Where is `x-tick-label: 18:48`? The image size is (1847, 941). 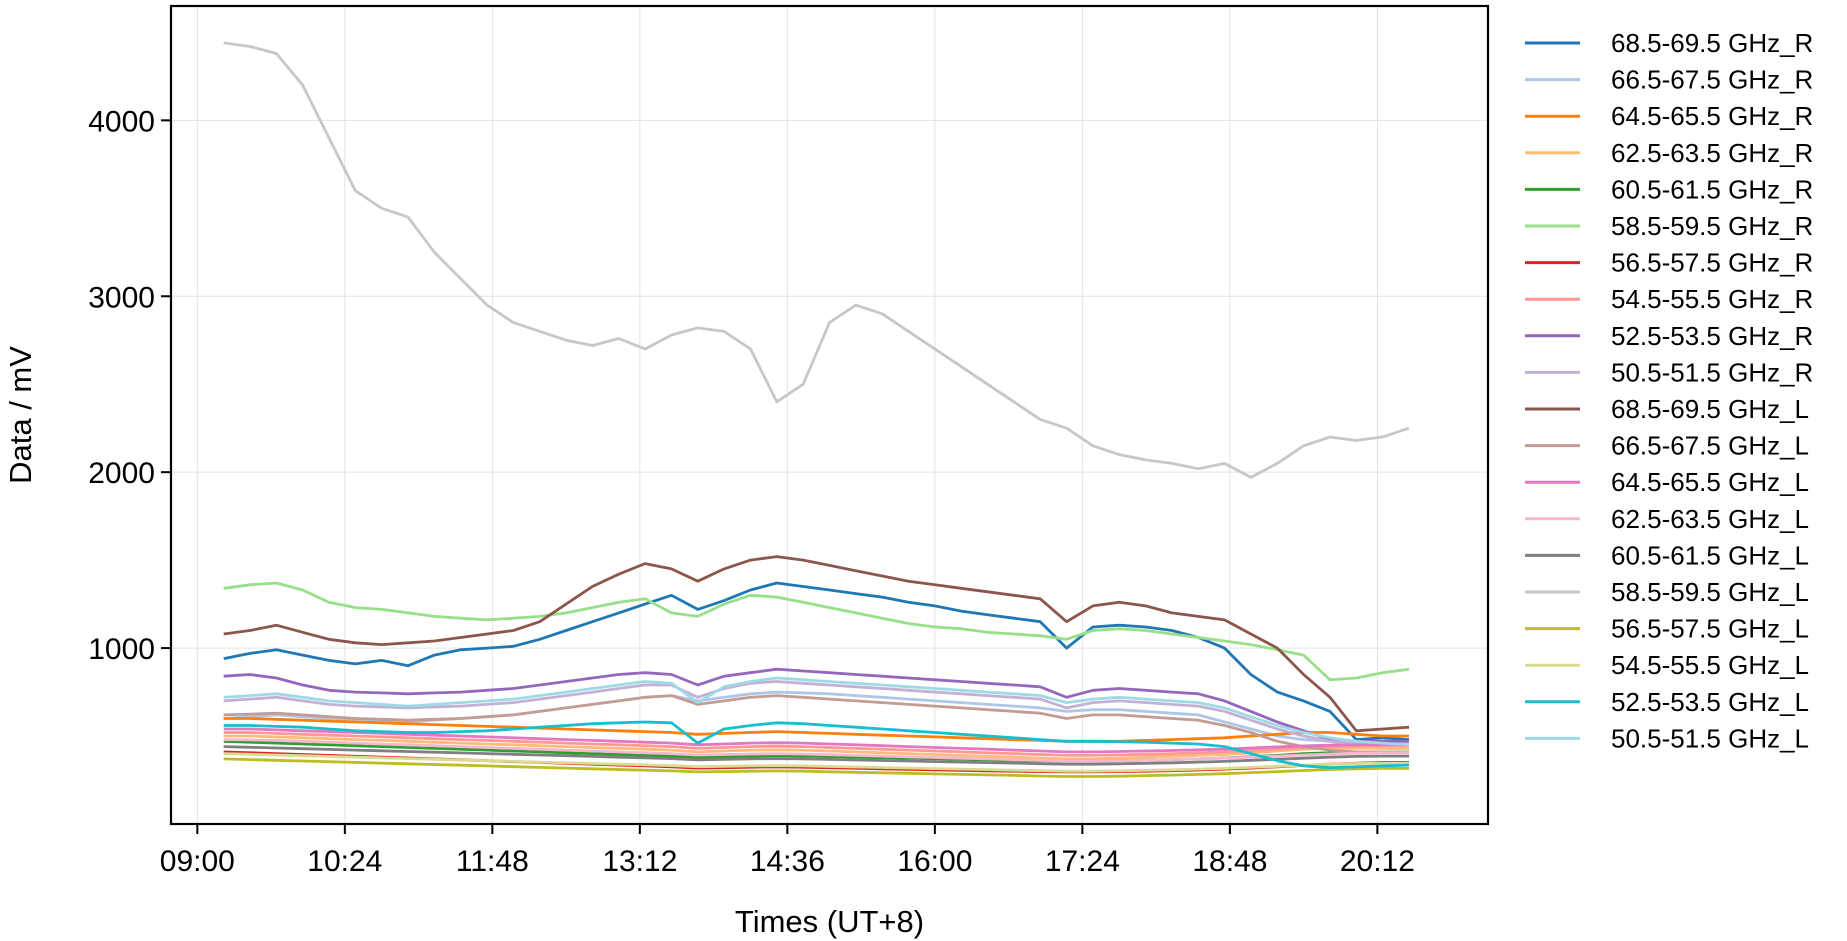 x-tick-label: 18:48 is located at coordinates (1229, 861).